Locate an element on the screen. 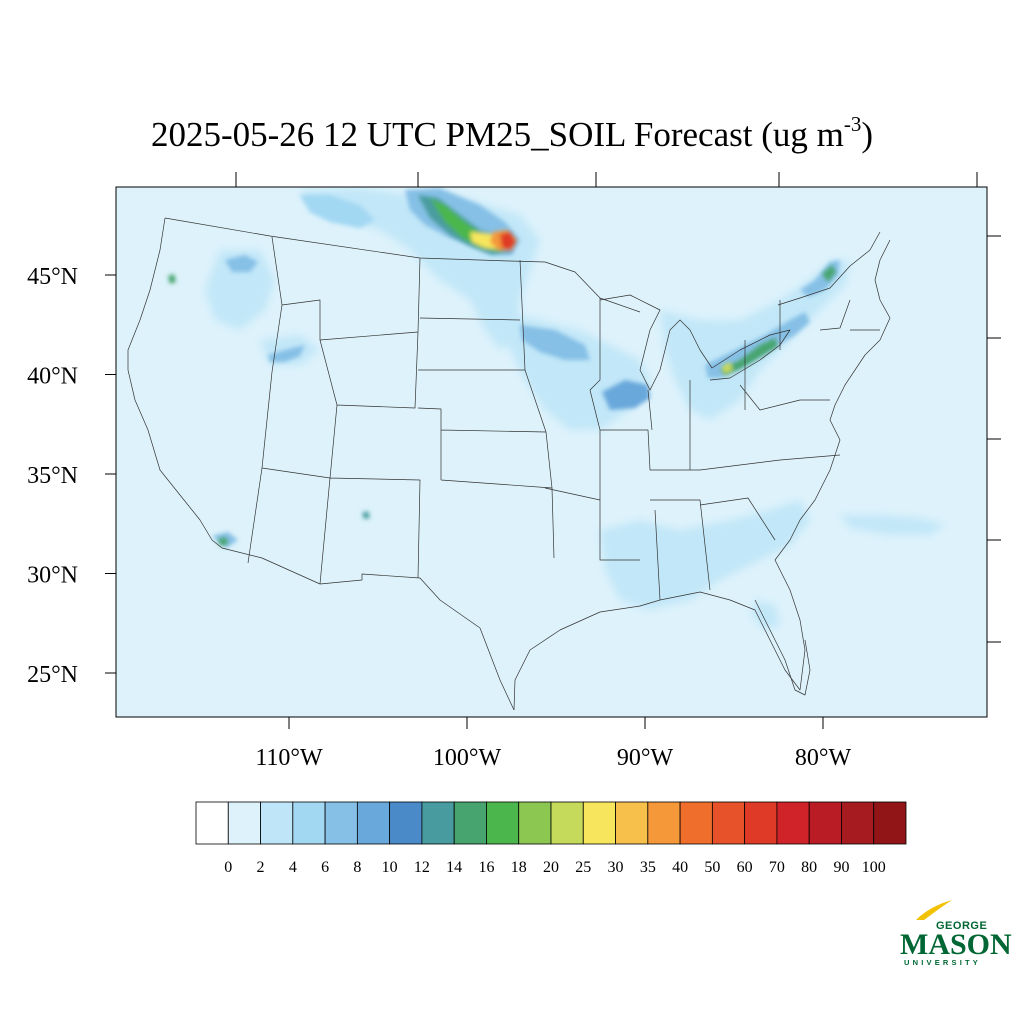 The width and height of the screenshot is (1024, 1024). colorbar-label: 8 is located at coordinates (357, 867).